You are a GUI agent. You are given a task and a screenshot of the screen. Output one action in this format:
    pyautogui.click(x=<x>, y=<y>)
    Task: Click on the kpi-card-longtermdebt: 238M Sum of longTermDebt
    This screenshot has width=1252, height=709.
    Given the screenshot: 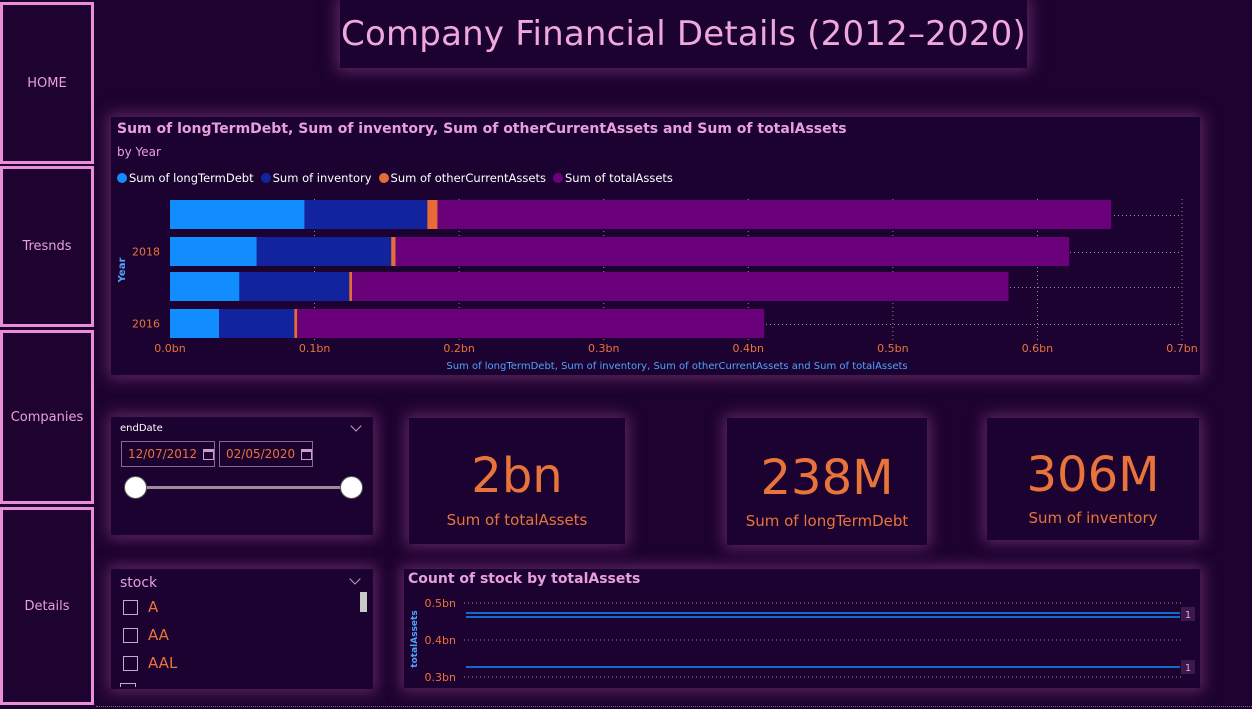 What is the action you would take?
    pyautogui.click(x=827, y=481)
    